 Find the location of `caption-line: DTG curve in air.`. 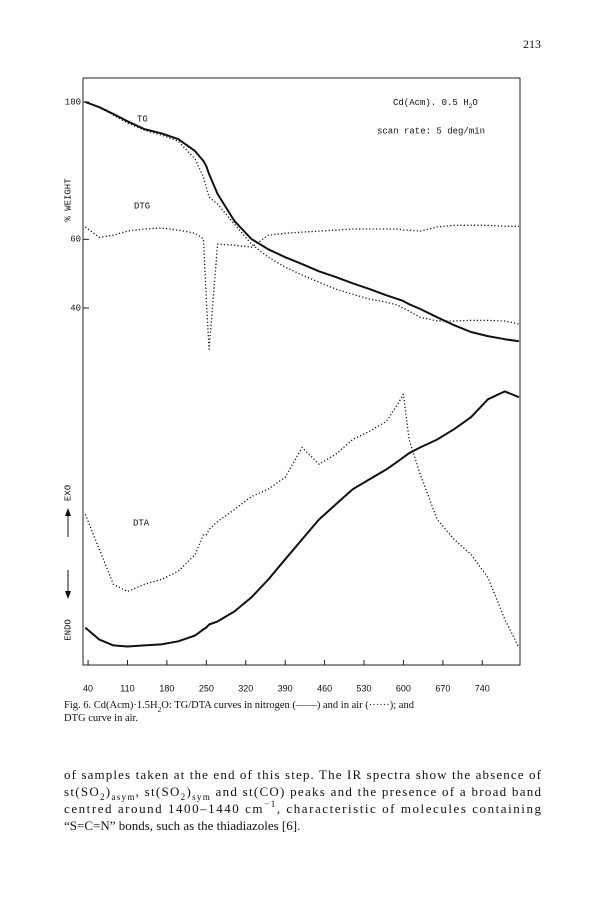

caption-line: DTG curve in air. is located at coordinates (101, 718).